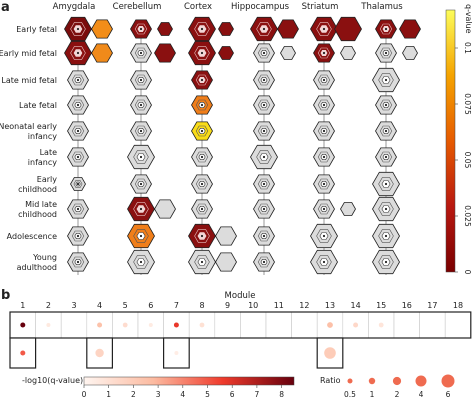 The height and width of the screenshot is (400, 474). Describe the element at coordinates (330, 380) in the screenshot. I see `ratio-legend-label: Ratio` at that location.